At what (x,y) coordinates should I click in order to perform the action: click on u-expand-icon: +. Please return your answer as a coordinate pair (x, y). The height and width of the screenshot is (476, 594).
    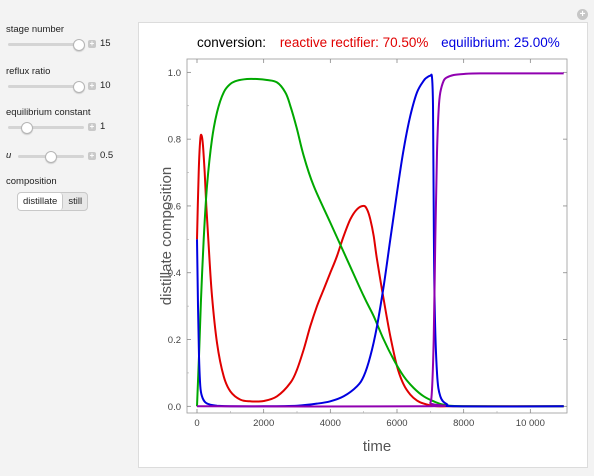
    Looking at the image, I should click on (92, 155).